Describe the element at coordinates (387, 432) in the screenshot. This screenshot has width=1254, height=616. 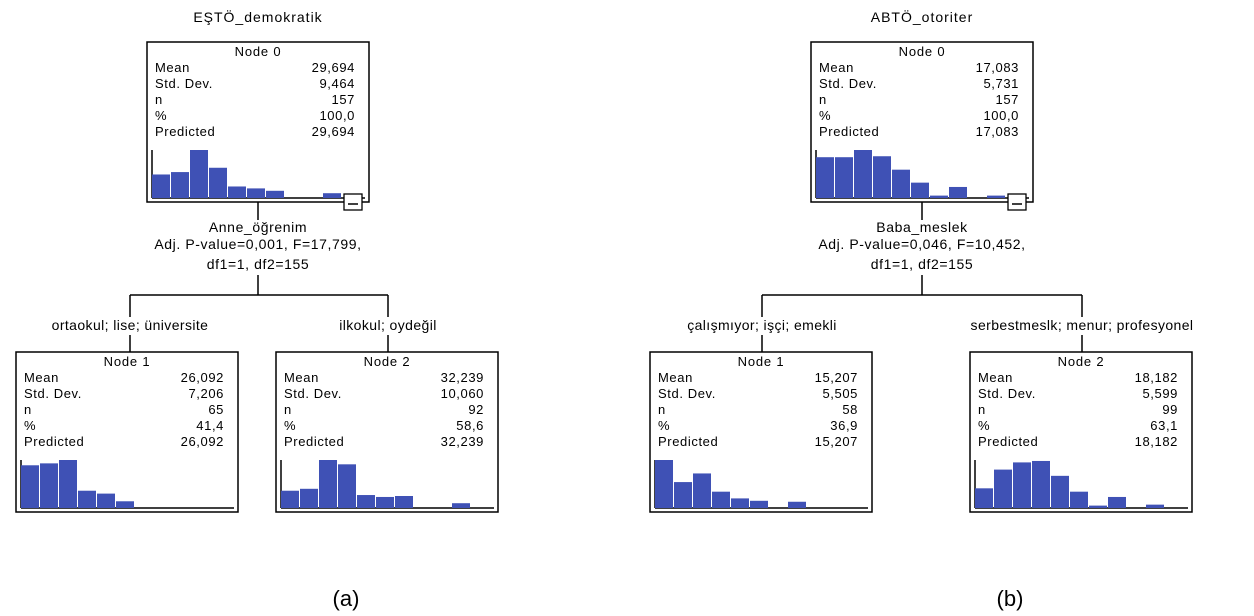
I see `child-node-2-box` at that location.